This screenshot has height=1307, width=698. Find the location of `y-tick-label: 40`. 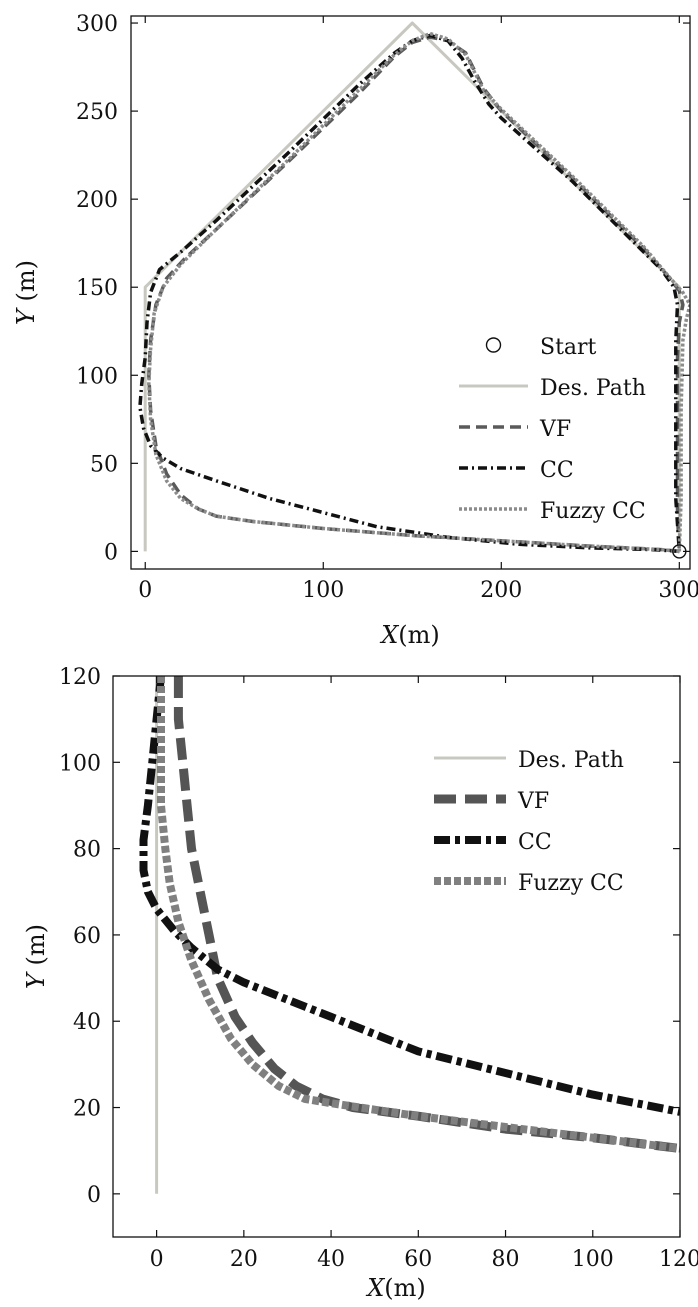

y-tick-label: 40 is located at coordinates (87, 1022).